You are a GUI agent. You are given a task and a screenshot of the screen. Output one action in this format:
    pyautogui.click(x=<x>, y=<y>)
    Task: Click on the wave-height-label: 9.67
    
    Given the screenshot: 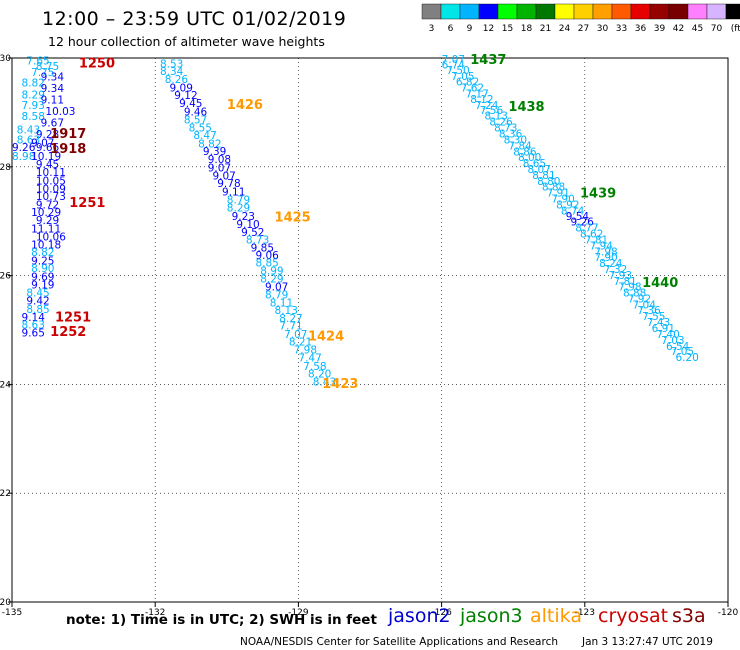 What is the action you would take?
    pyautogui.click(x=52, y=124)
    